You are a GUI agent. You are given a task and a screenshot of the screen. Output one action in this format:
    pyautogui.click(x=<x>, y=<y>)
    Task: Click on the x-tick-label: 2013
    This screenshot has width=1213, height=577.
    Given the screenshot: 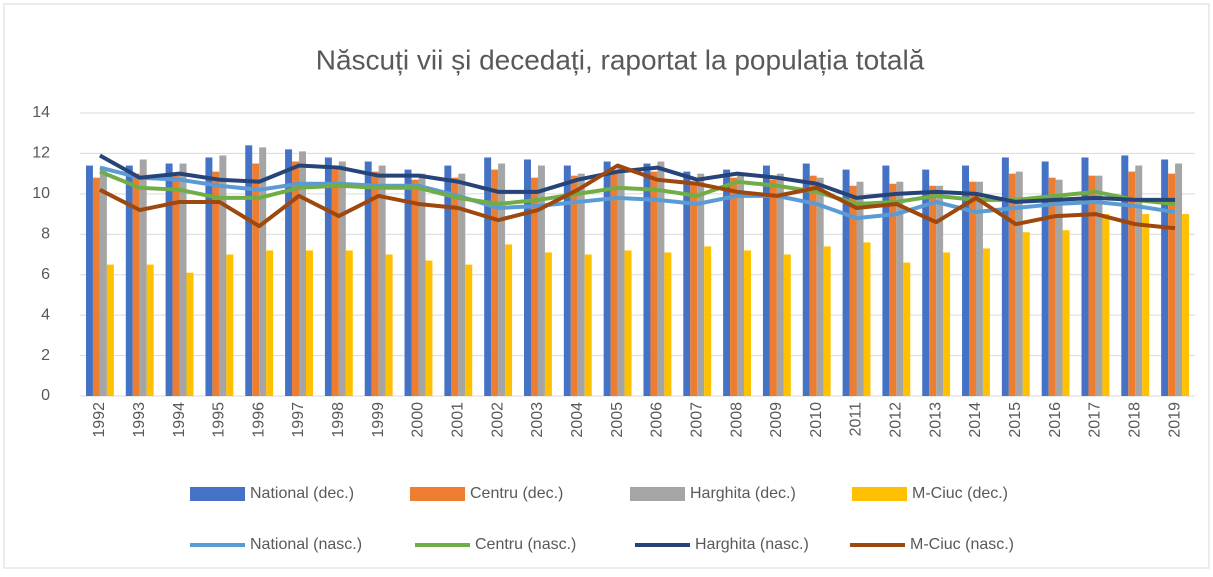 What is the action you would take?
    pyautogui.click(x=935, y=420)
    